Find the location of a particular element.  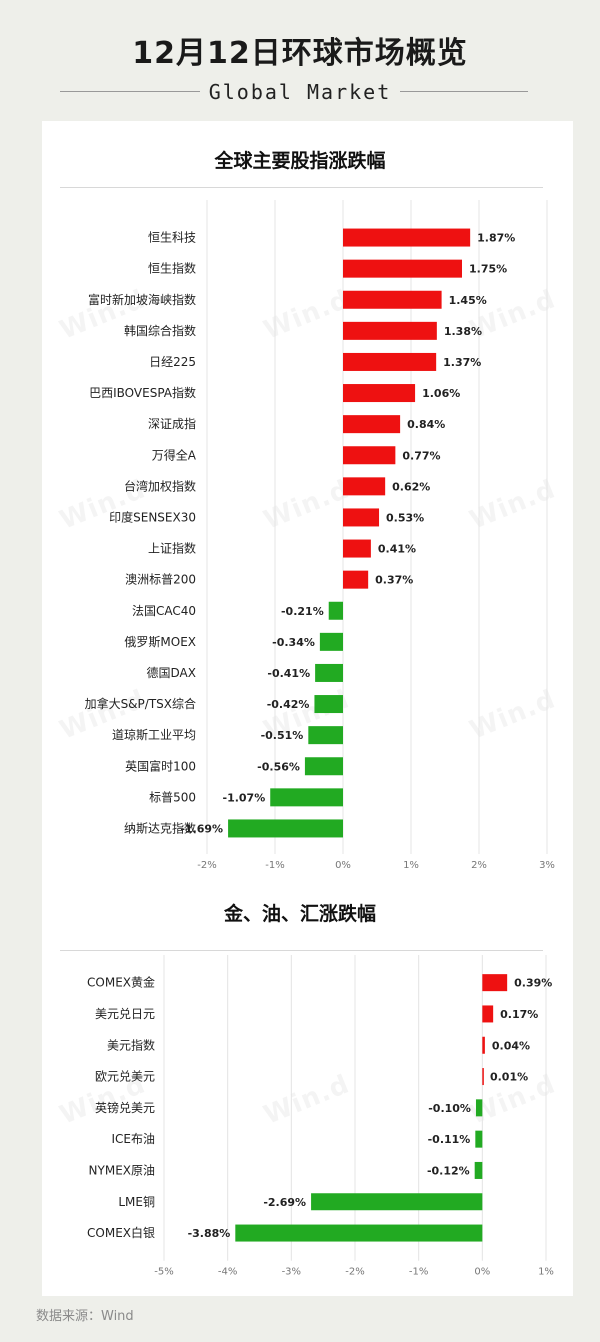

tick-label: -4% is located at coordinates (227, 1272).